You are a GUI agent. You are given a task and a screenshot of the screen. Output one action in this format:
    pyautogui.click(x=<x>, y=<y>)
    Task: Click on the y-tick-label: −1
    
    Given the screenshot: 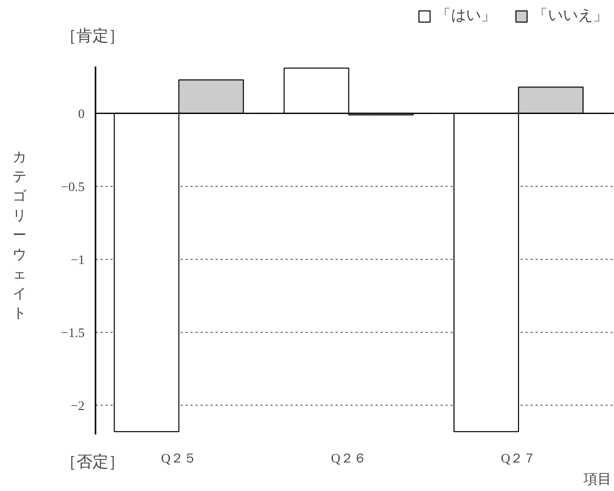 What is the action you would take?
    pyautogui.click(x=77, y=259)
    